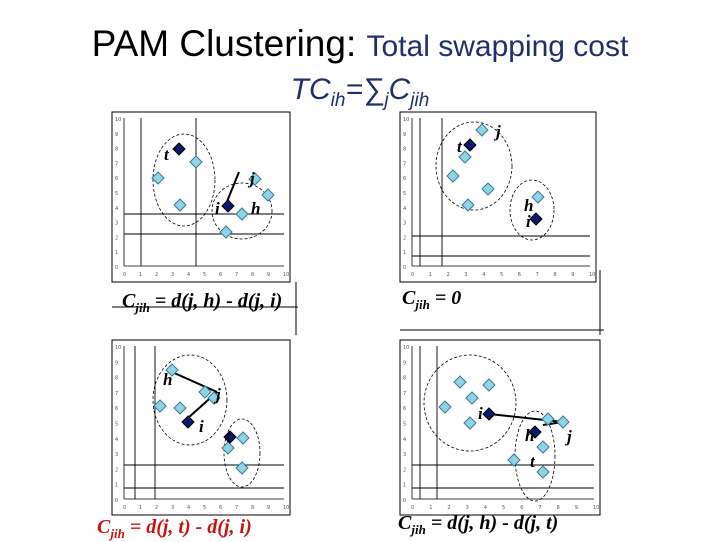  Describe the element at coordinates (188, 527) in the screenshot. I see `formula-3-rhs: = d(j, t) - d(j, i)` at that location.